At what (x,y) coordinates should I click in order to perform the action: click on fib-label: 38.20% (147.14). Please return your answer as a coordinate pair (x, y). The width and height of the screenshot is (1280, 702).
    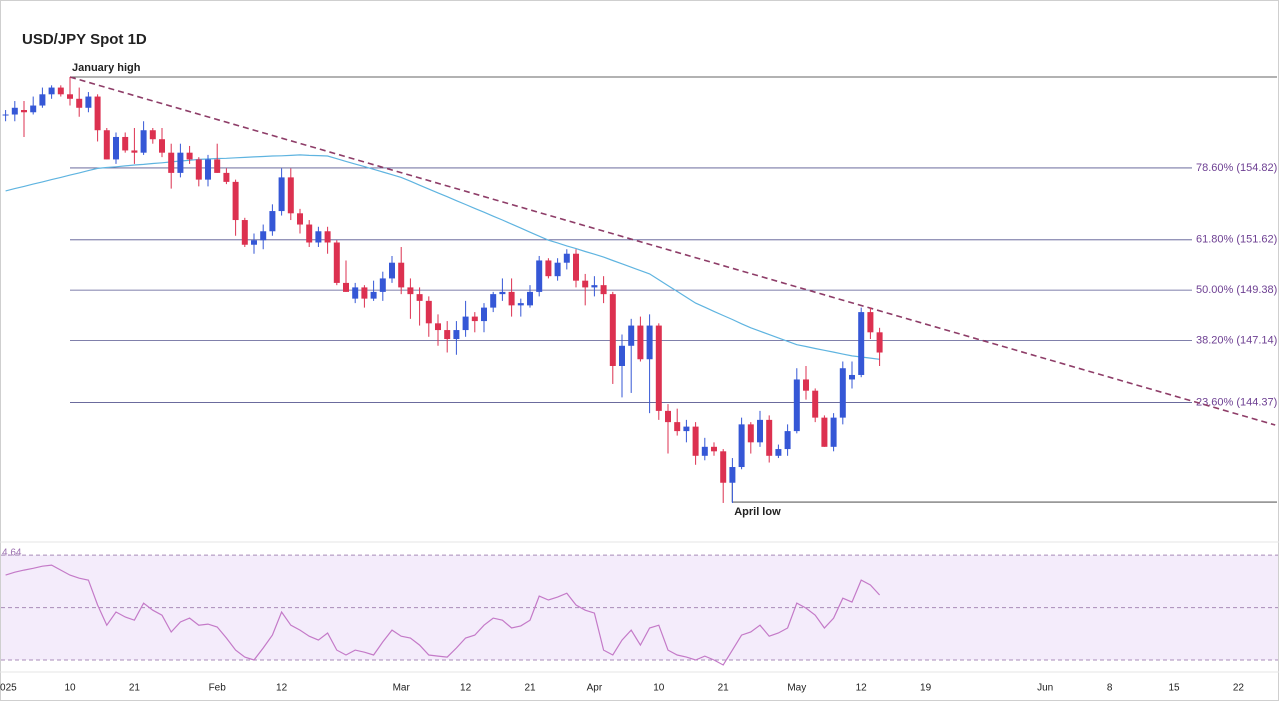
    Looking at the image, I should click on (1236, 340).